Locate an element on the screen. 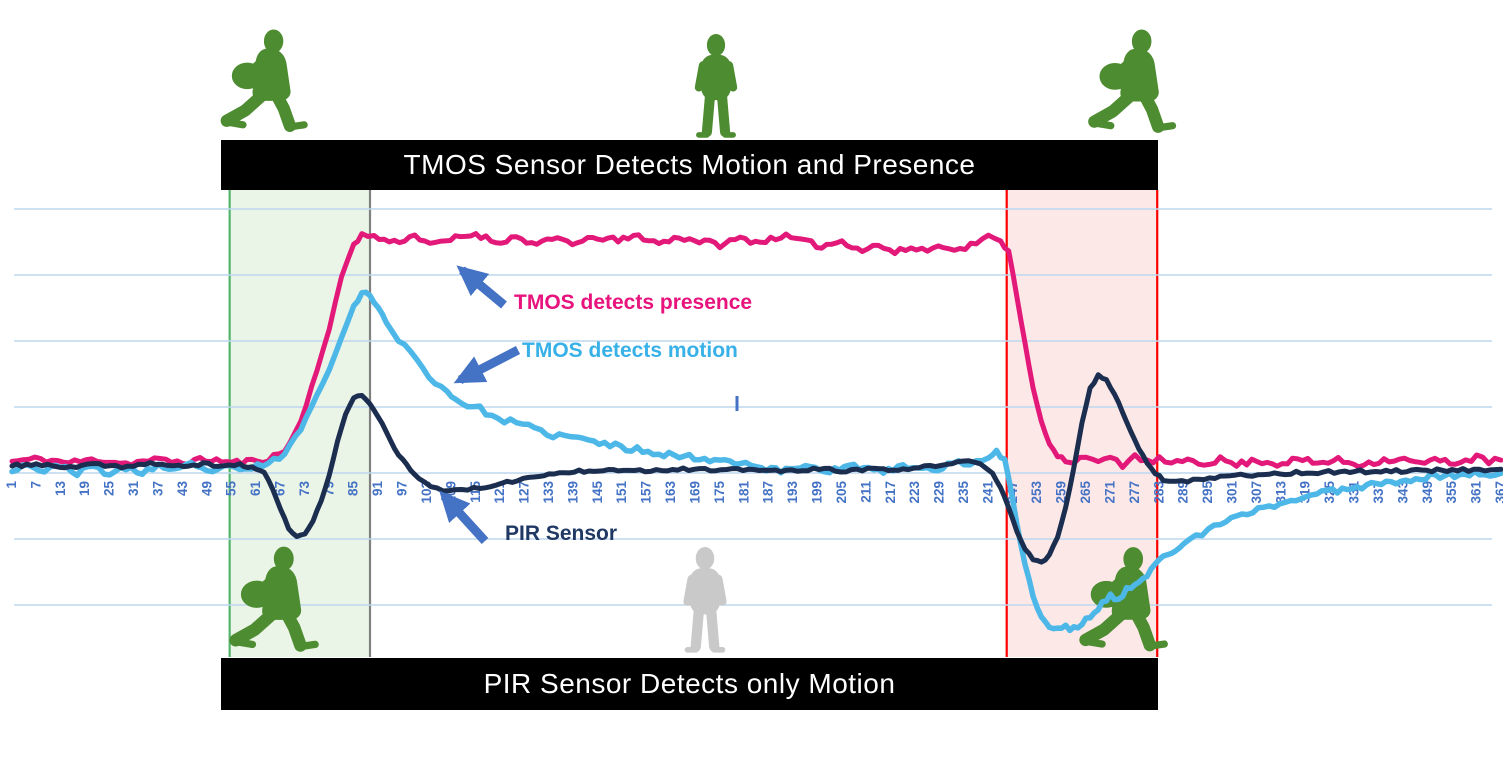 The width and height of the screenshot is (1503, 761). x-axis-label: 175 is located at coordinates (719, 492).